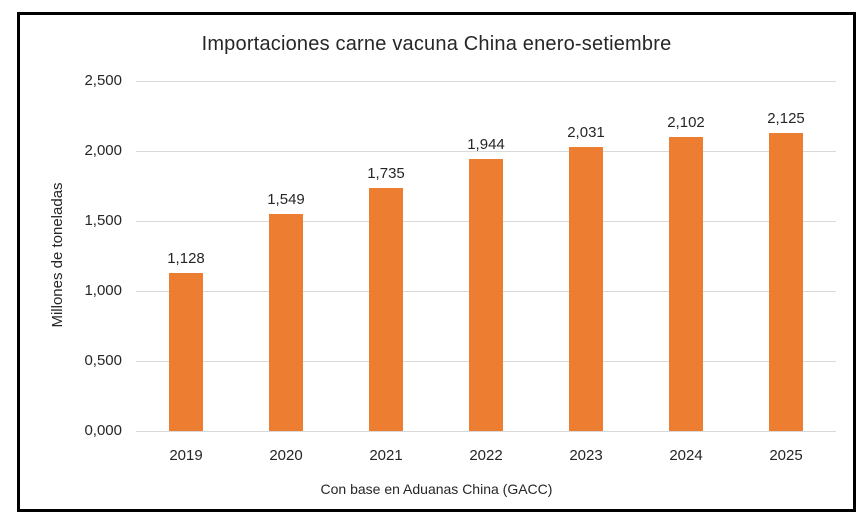 The image size is (866, 527). I want to click on bar-2023, so click(586, 289).